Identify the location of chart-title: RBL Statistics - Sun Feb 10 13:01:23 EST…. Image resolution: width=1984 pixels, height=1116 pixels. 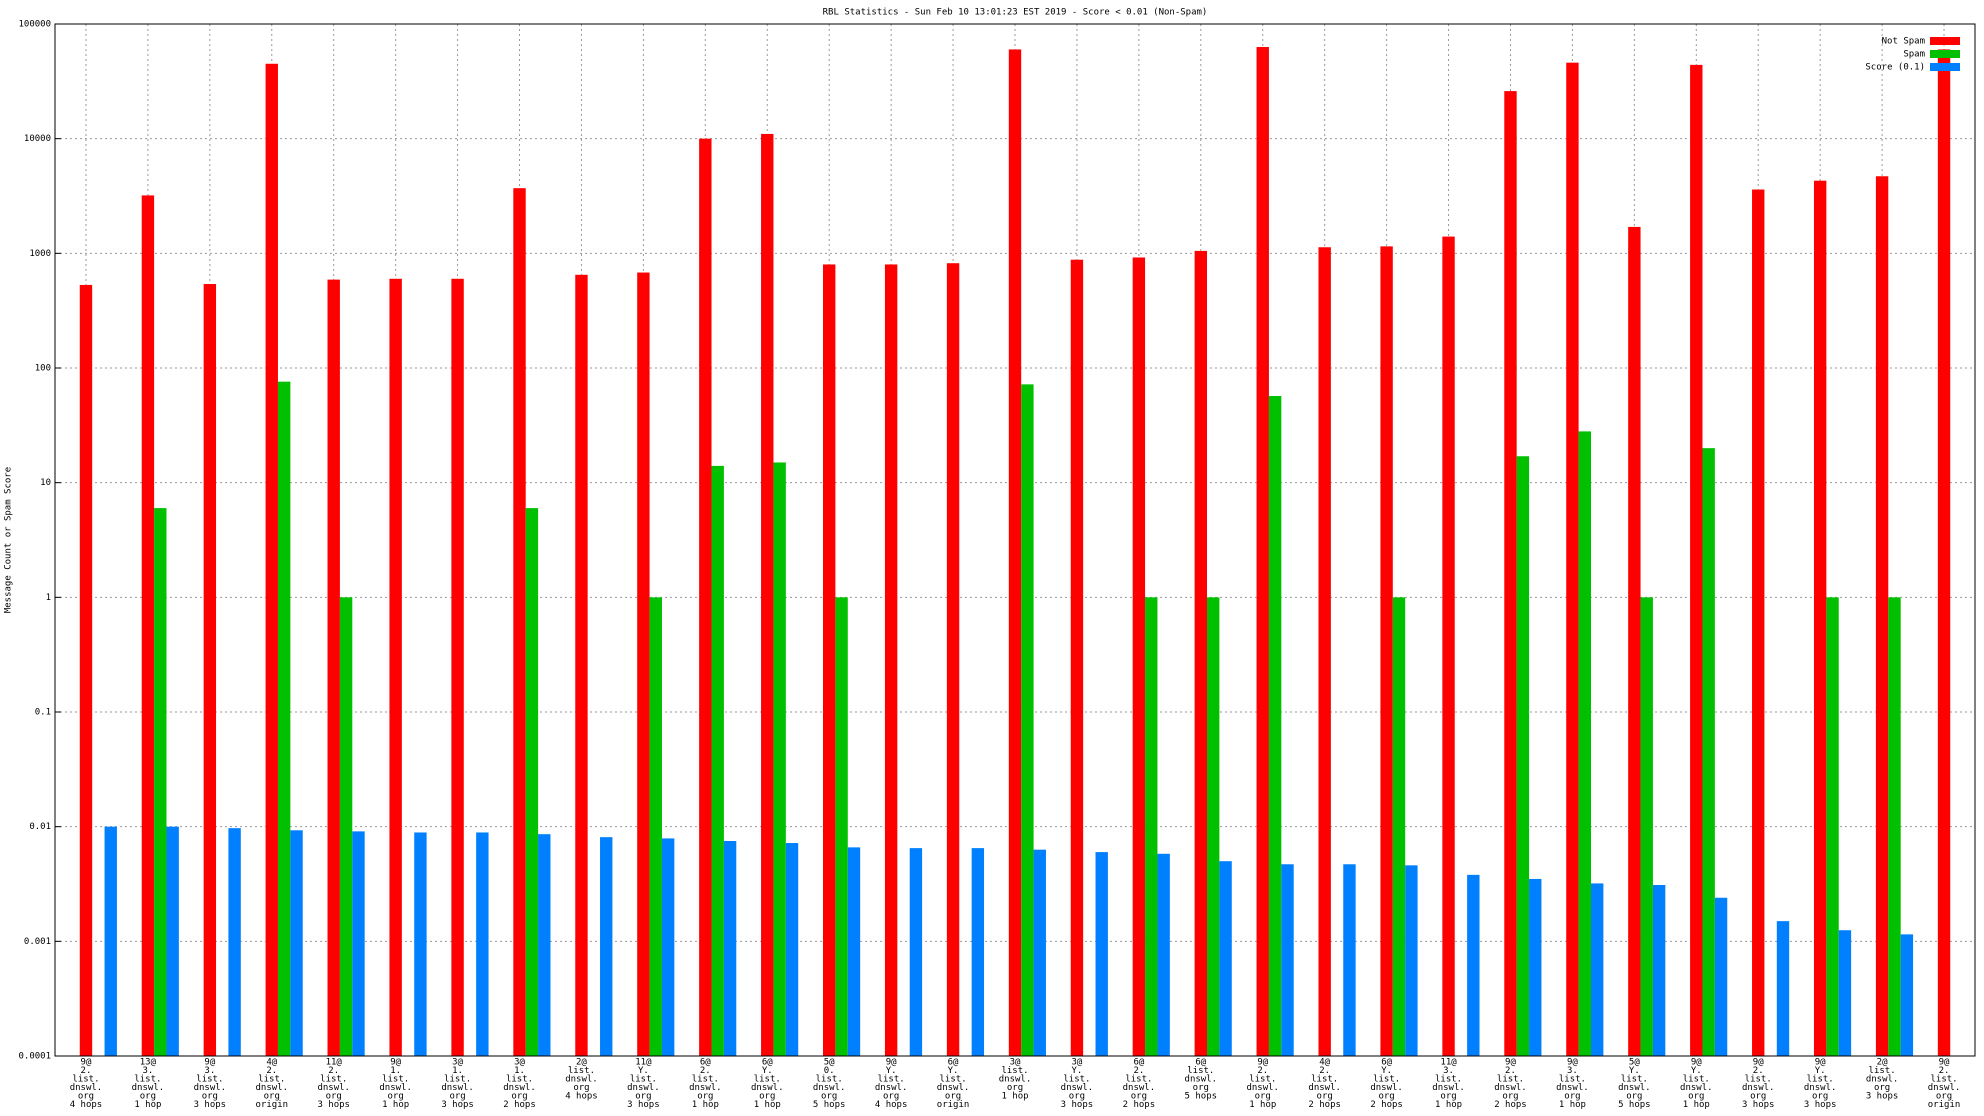
(1015, 13).